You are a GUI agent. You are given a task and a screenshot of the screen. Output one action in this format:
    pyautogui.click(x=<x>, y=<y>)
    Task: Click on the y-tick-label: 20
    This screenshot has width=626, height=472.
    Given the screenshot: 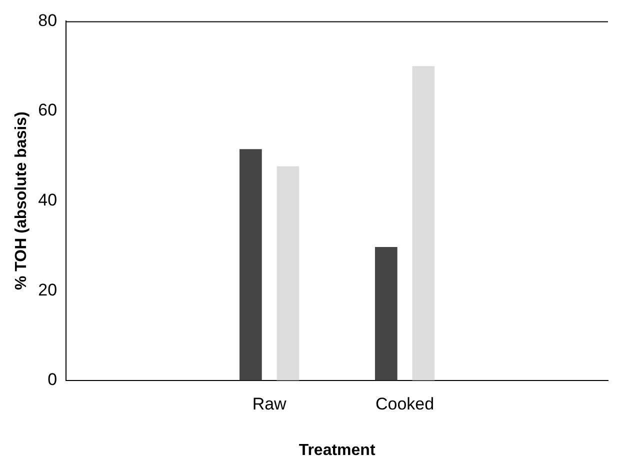 What is the action you would take?
    pyautogui.click(x=48, y=290)
    